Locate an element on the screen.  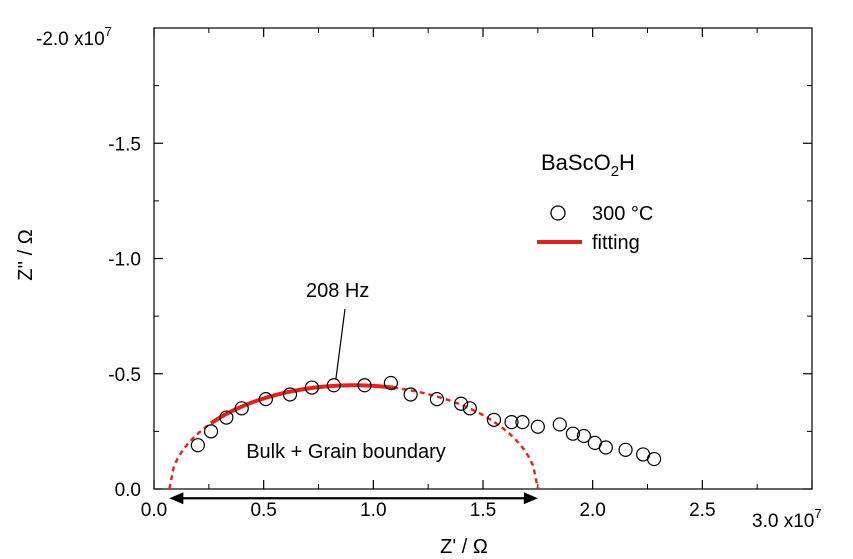
compound-main: BaScO is located at coordinates (576, 162).